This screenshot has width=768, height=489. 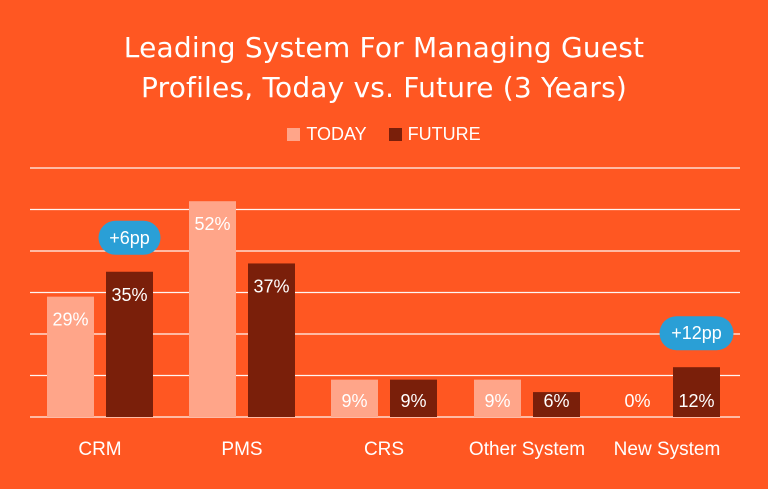 I want to click on annotation-text: +6pp, so click(x=129, y=238).